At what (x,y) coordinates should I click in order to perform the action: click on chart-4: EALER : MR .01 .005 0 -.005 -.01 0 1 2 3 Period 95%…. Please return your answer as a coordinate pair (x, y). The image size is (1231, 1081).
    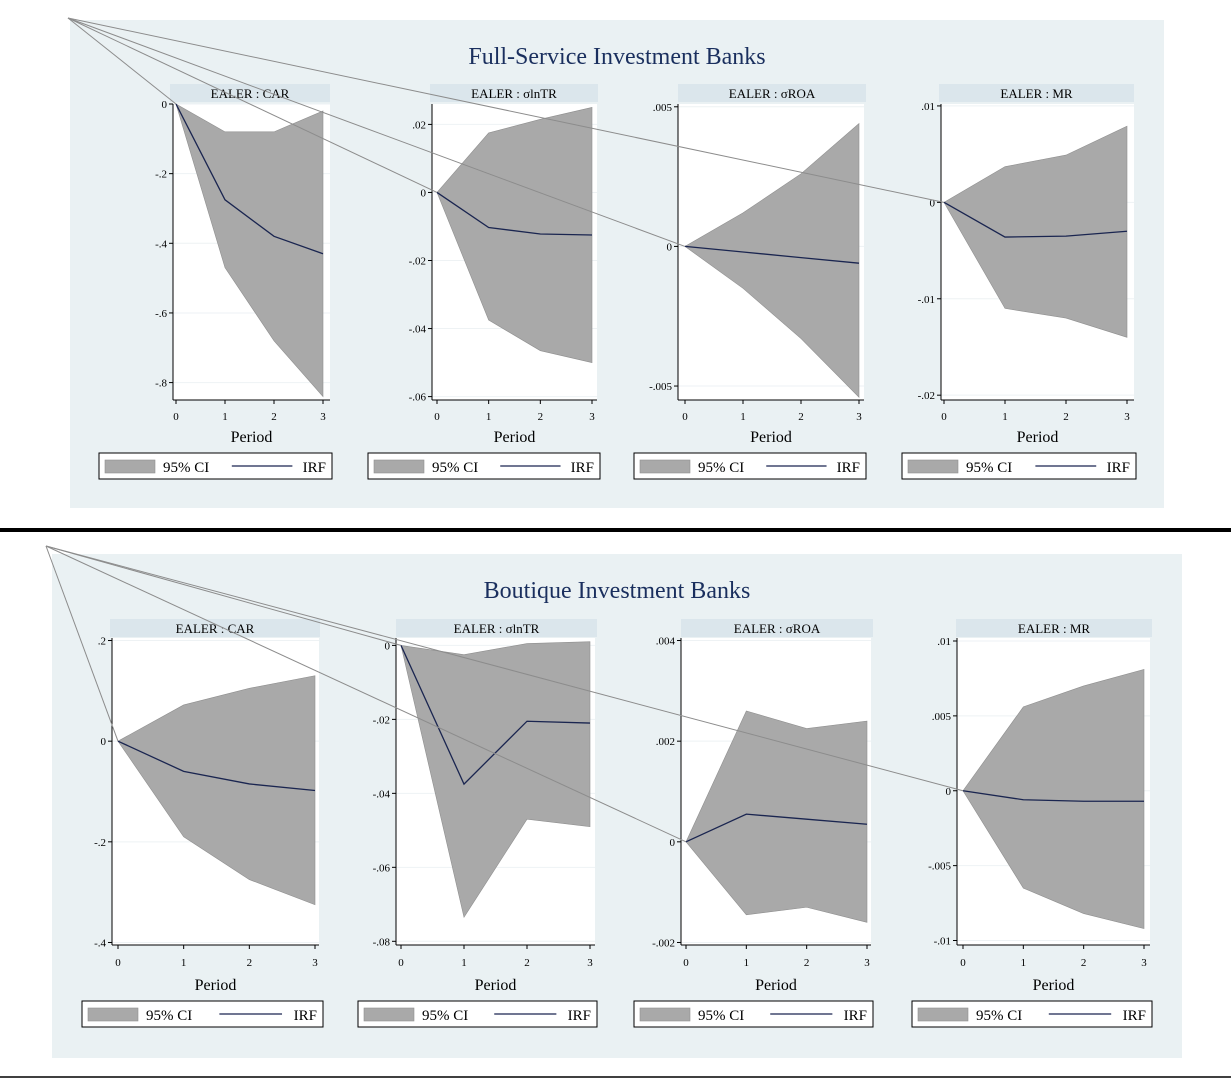
    Looking at the image, I should click on (1032, 823).